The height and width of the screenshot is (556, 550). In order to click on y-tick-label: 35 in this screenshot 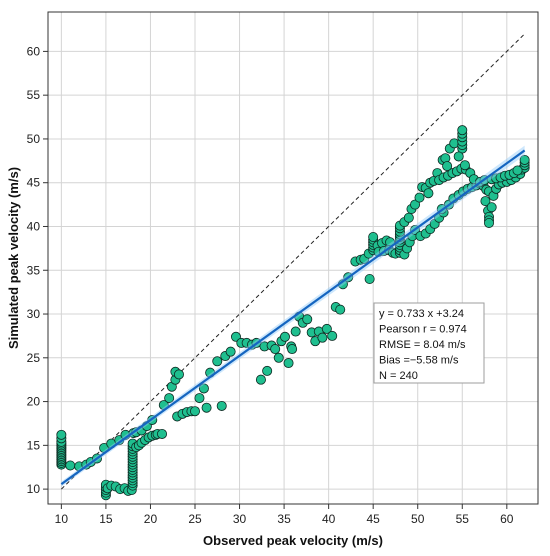, I will do `click(34, 270)`.